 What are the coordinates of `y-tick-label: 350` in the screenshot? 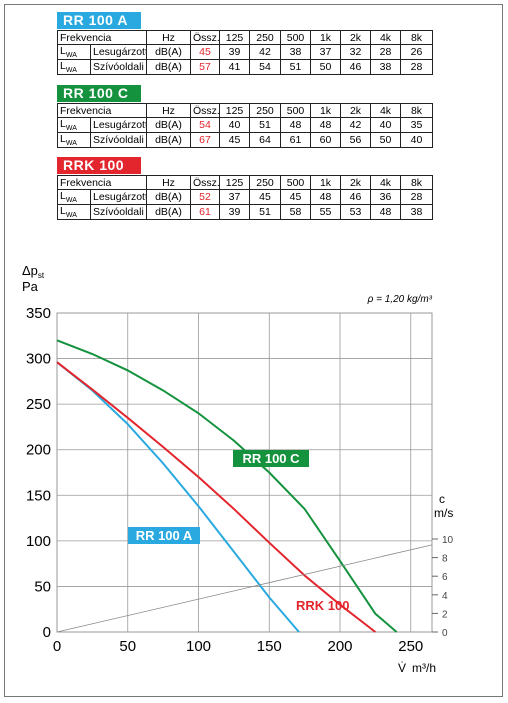 It's located at (38, 313).